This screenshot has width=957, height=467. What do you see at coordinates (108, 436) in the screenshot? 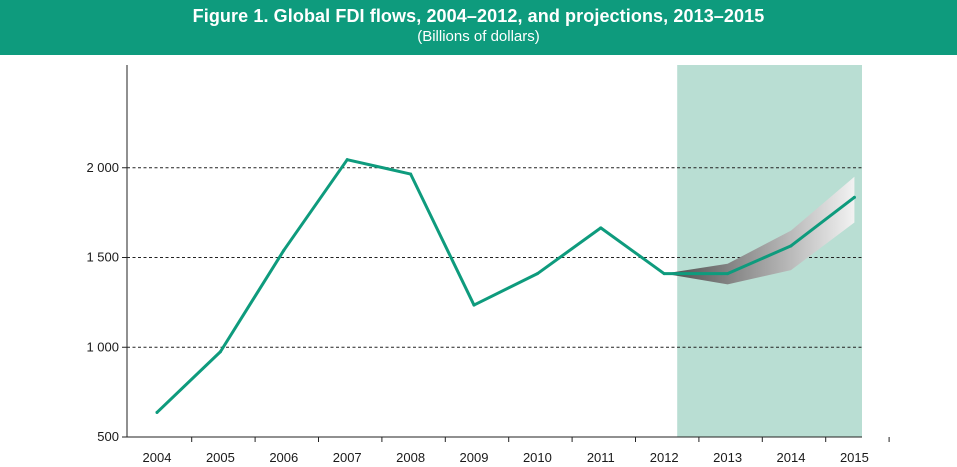
I see `y-tick-label-500: 500` at bounding box center [108, 436].